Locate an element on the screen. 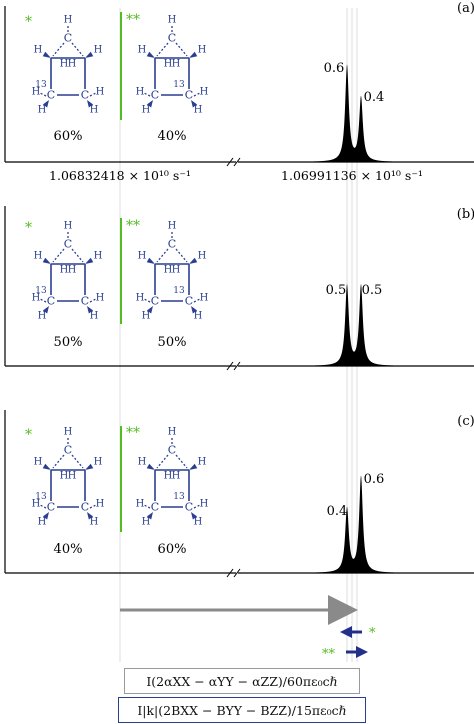 The image size is (474, 724). star-marker-b2: ** is located at coordinates (133, 226).